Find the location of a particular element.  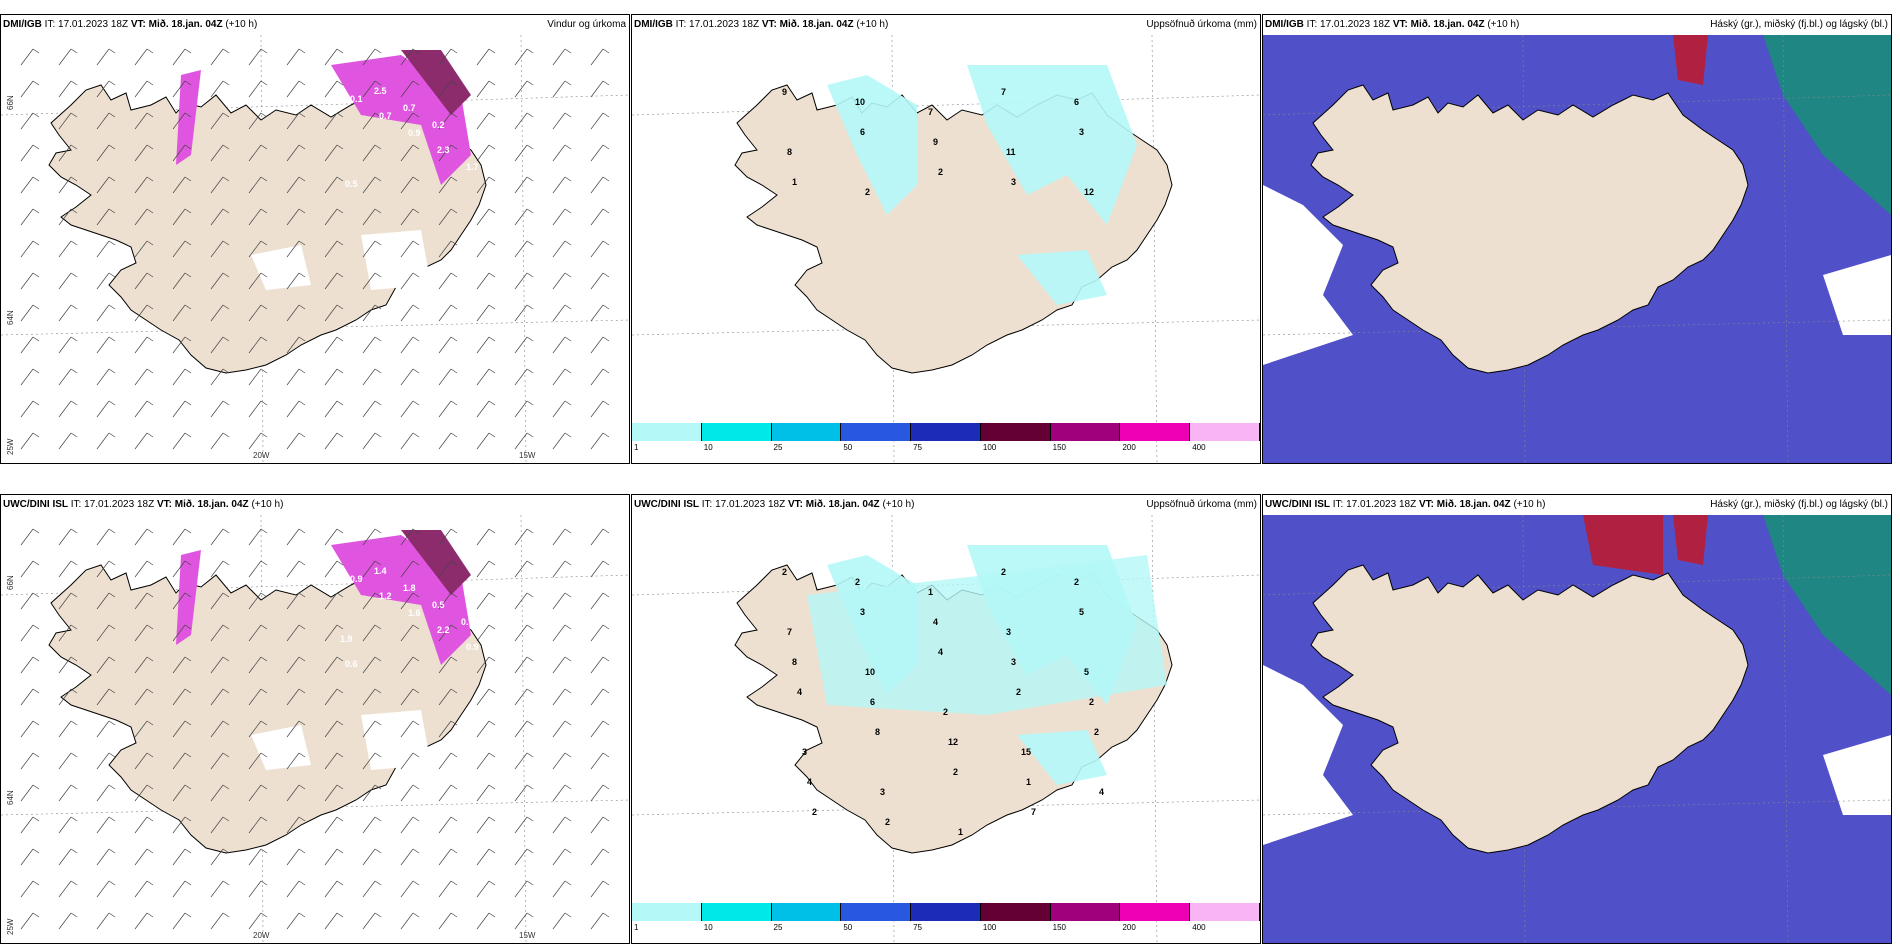

init-time: IT: 17.01.2023 18Z is located at coordinates (717, 24).